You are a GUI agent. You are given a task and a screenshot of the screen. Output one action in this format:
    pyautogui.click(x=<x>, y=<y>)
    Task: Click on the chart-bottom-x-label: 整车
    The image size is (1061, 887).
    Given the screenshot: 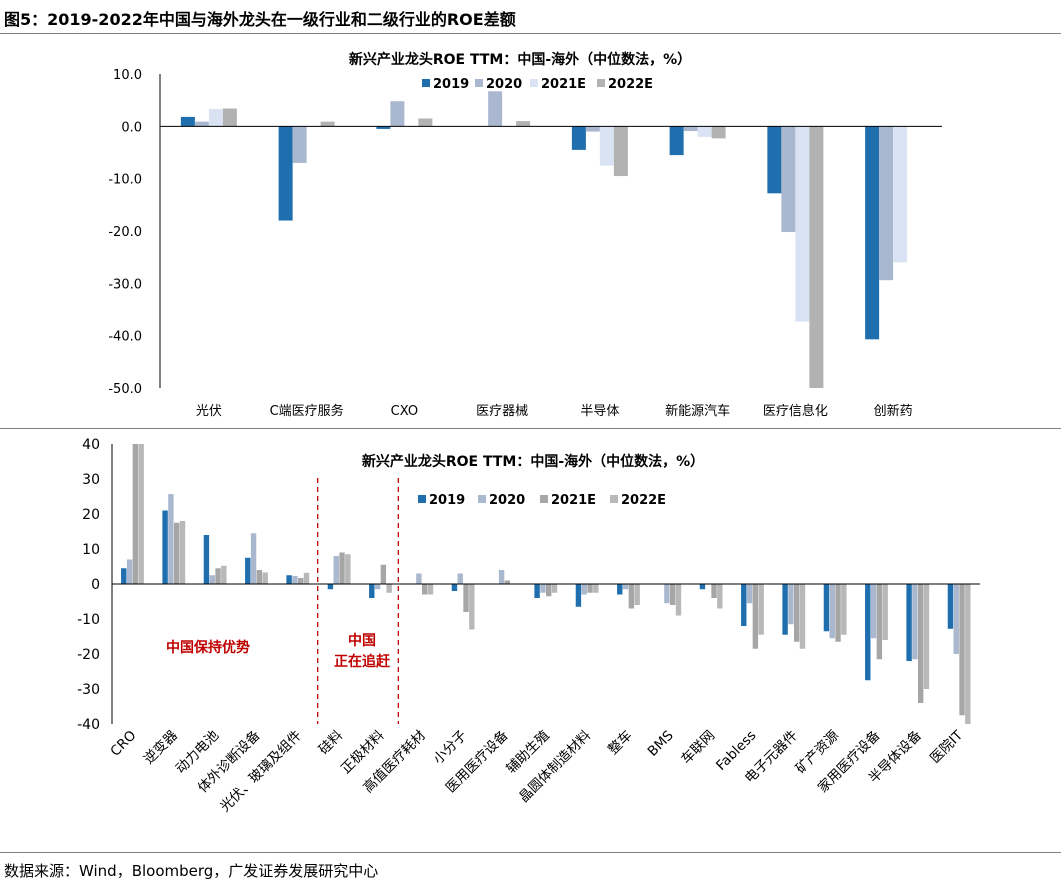 What is the action you would take?
    pyautogui.click(x=619, y=742)
    